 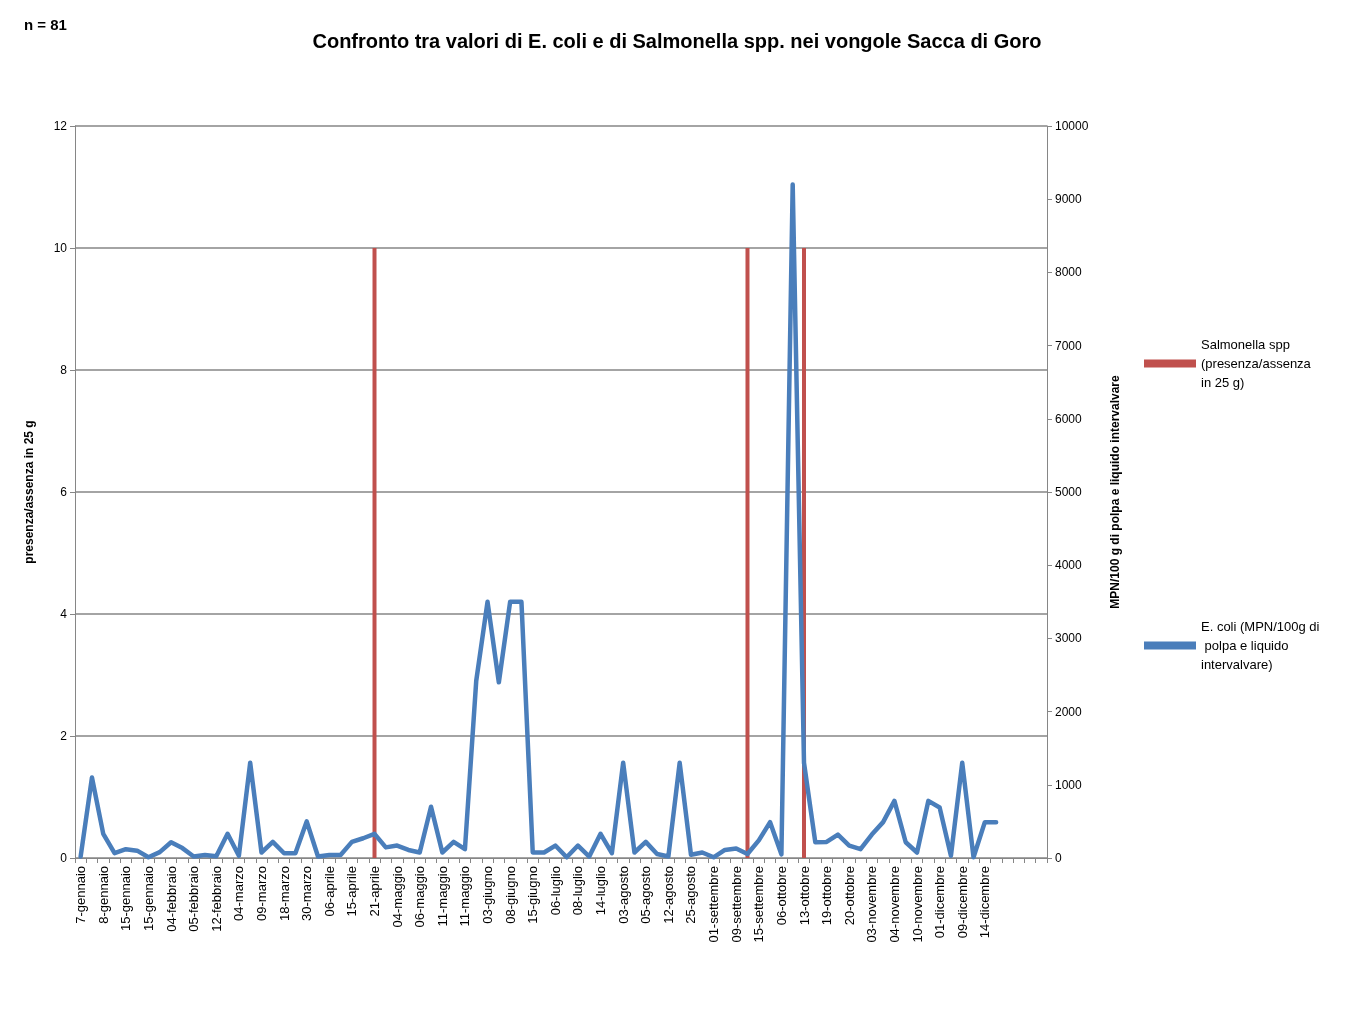 I want to click on x-tick-label: 7-gennaio, so click(x=81, y=895).